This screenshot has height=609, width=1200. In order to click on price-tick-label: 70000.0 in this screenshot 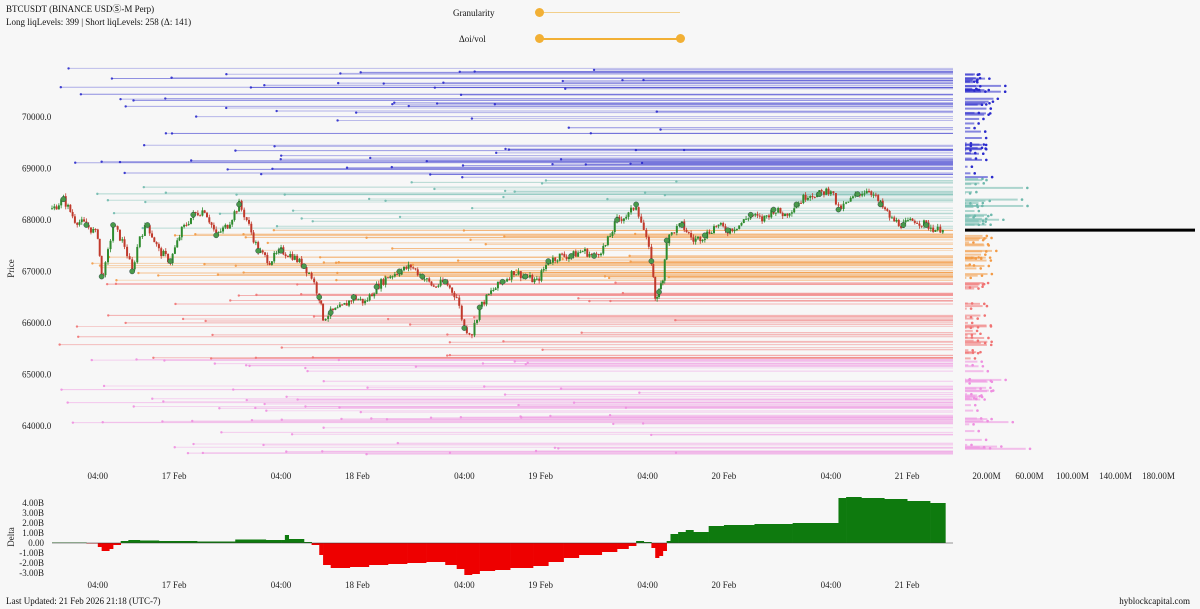, I will do `click(37, 117)`.